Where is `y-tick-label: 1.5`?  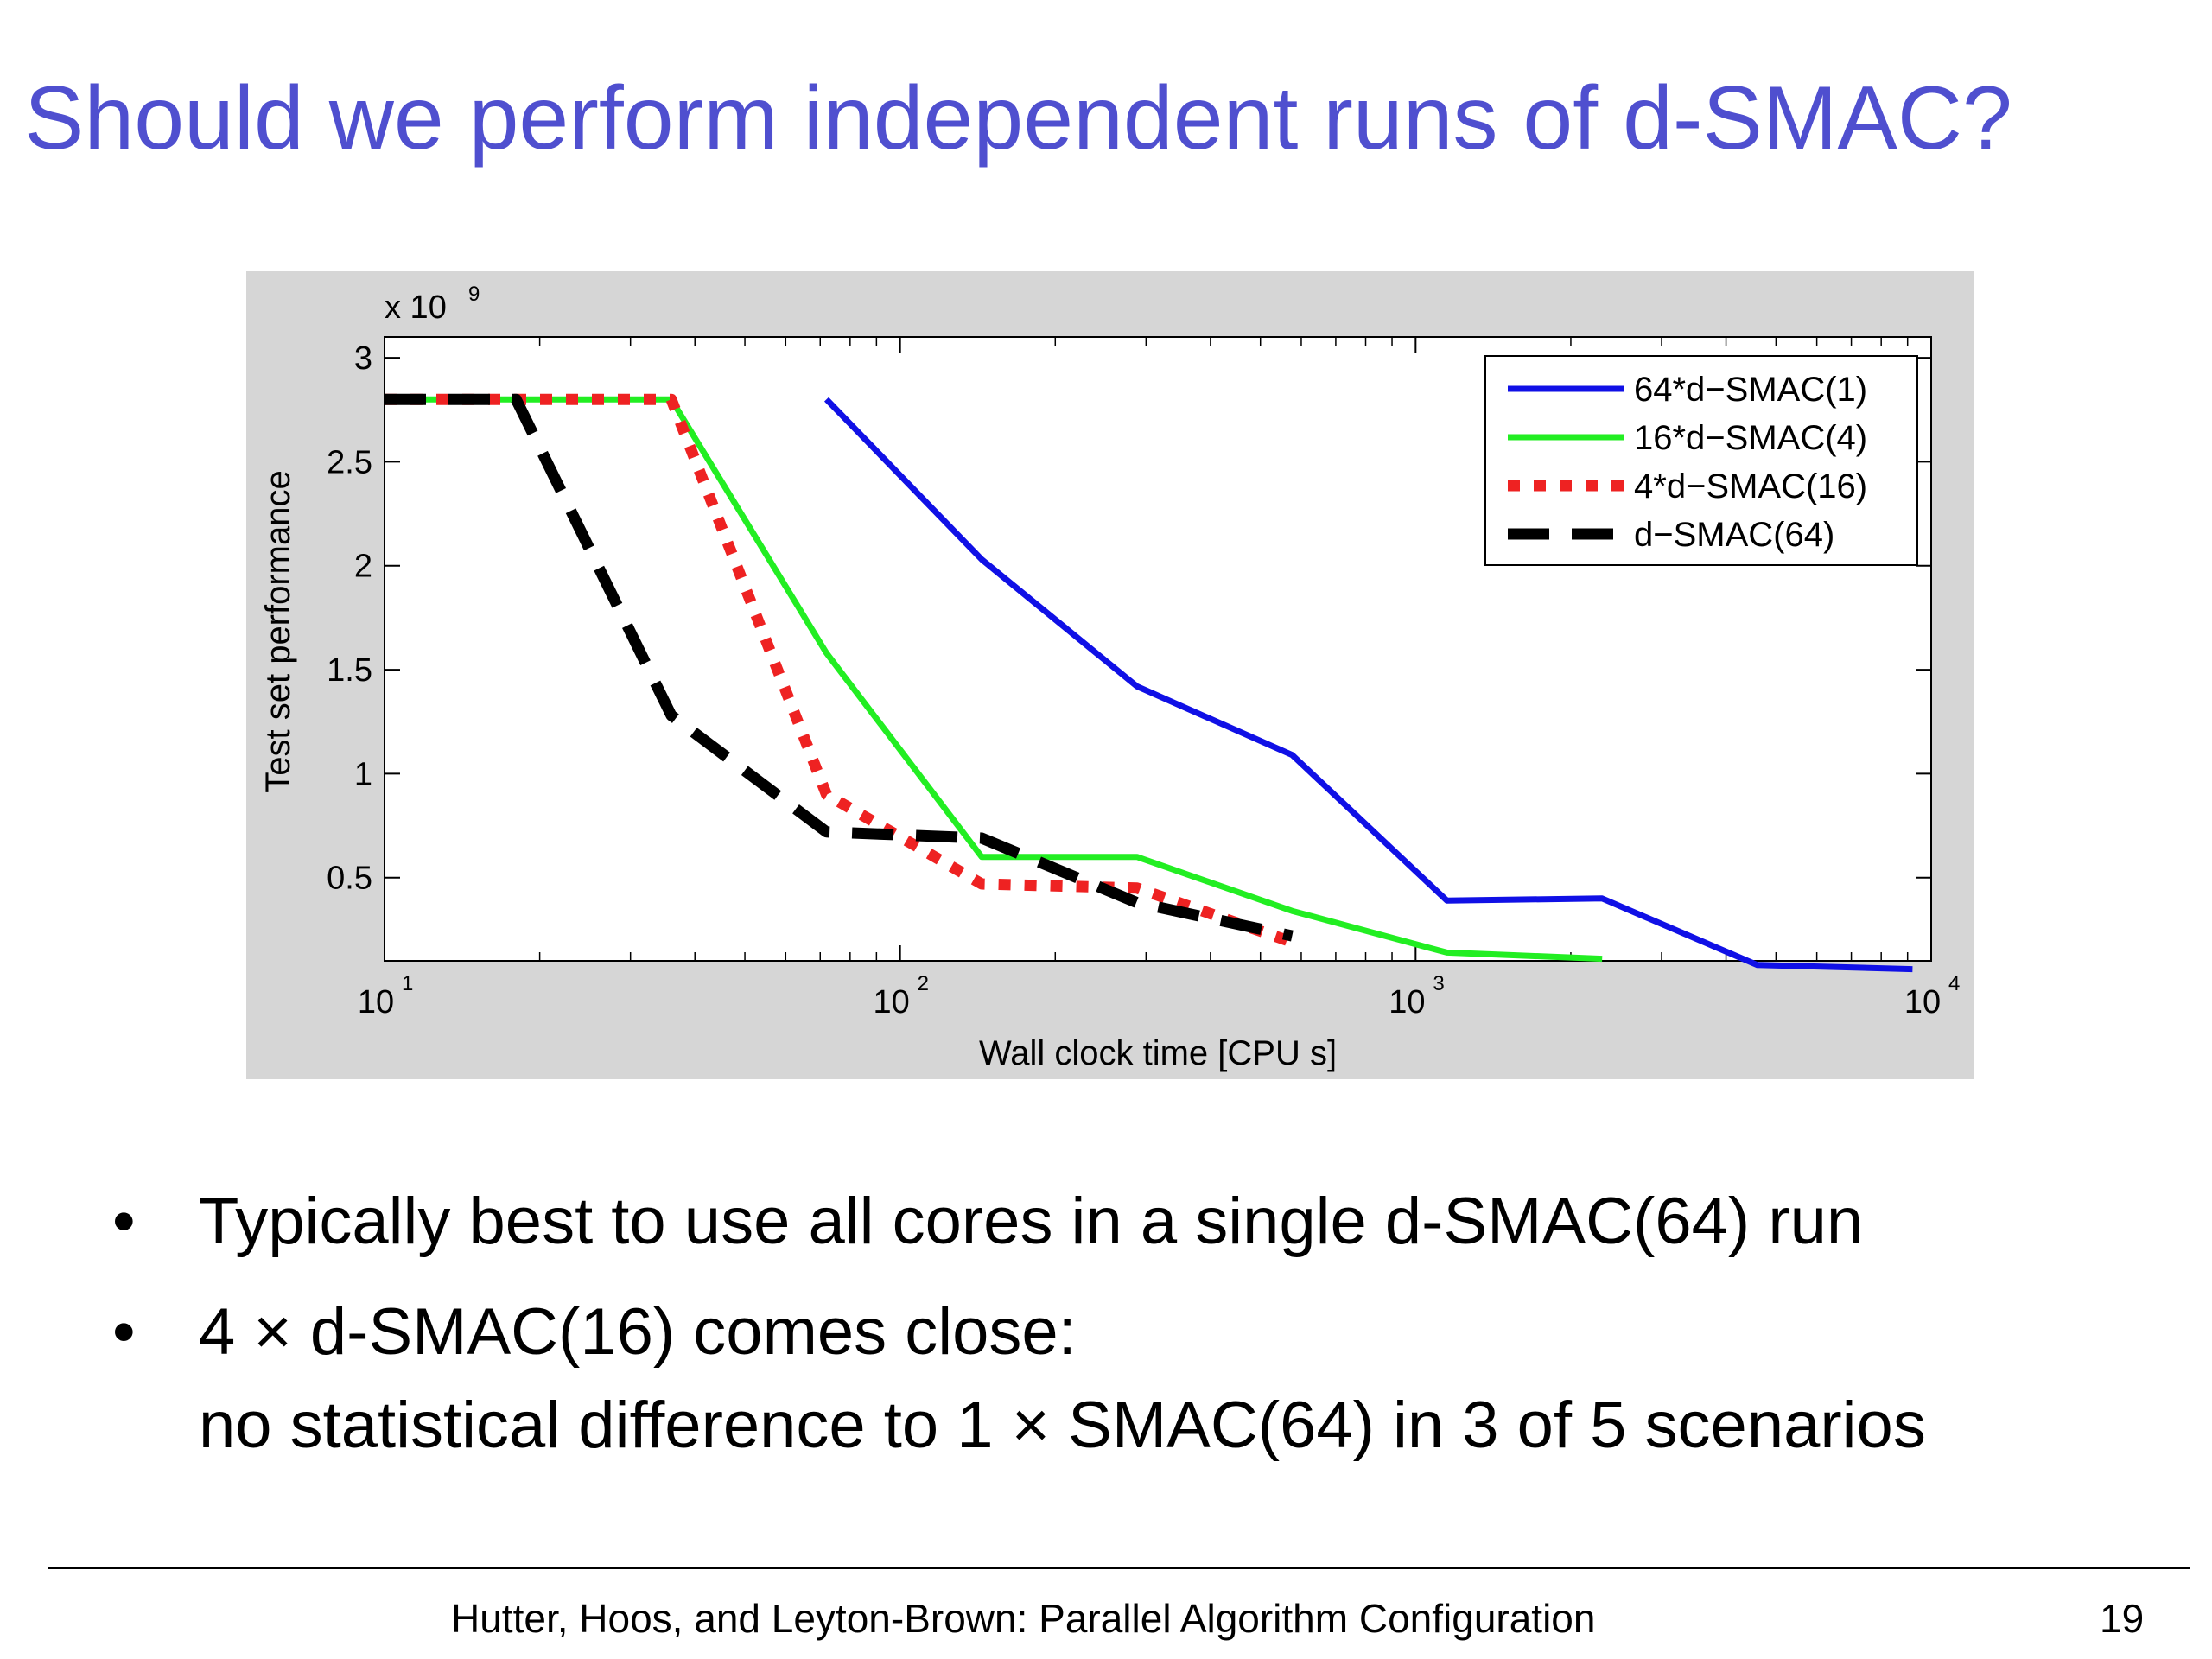 y-tick-label: 1.5 is located at coordinates (349, 670).